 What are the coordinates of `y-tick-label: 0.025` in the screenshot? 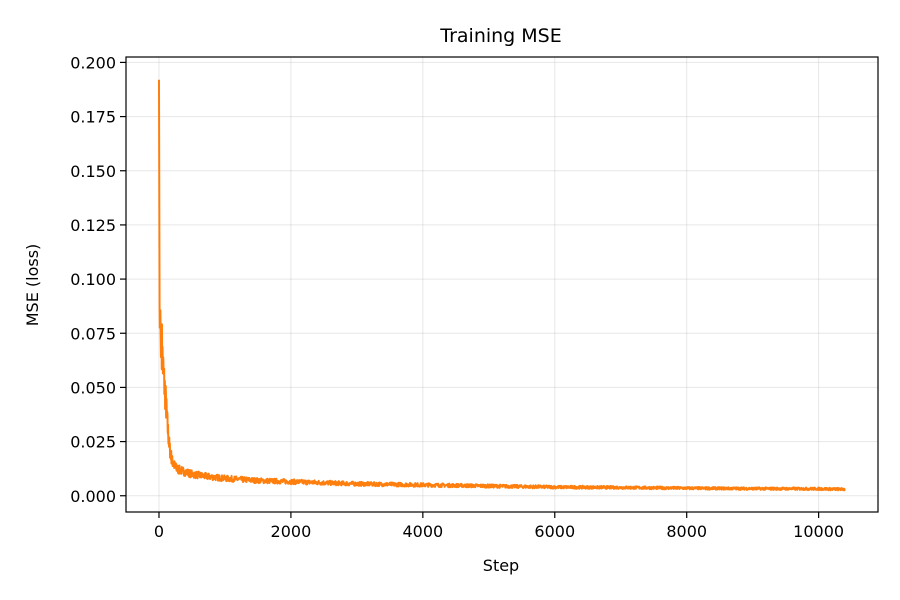 It's located at (93, 442).